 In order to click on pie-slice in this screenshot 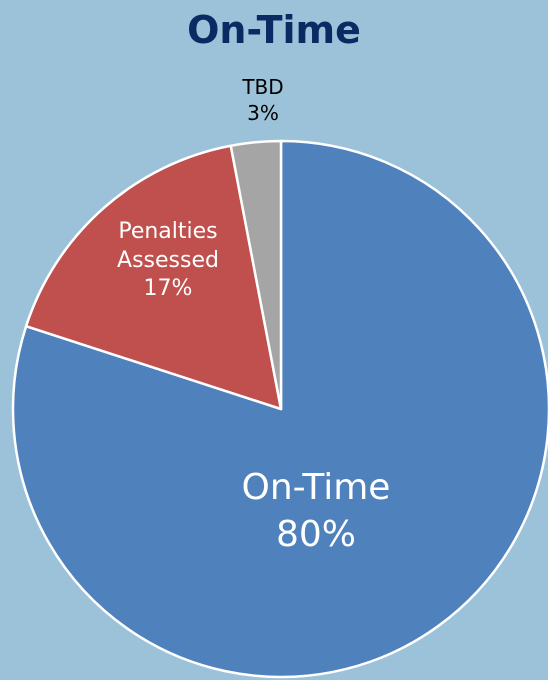, I will do `click(256, 275)`.